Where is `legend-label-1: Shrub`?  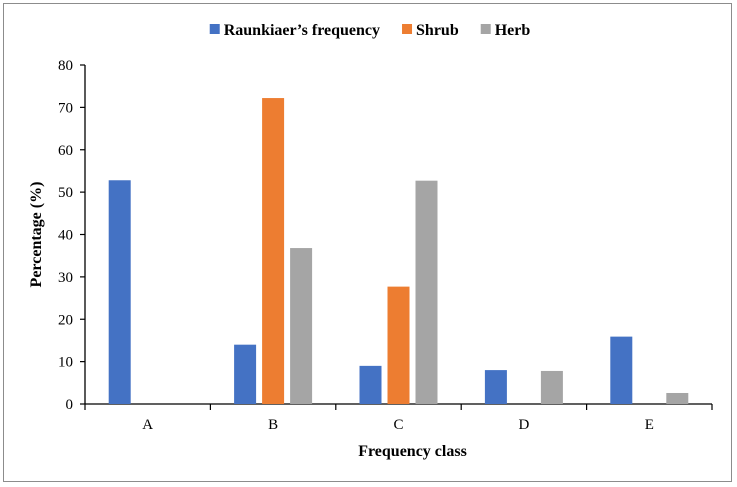
legend-label-1: Shrub is located at coordinates (437, 30).